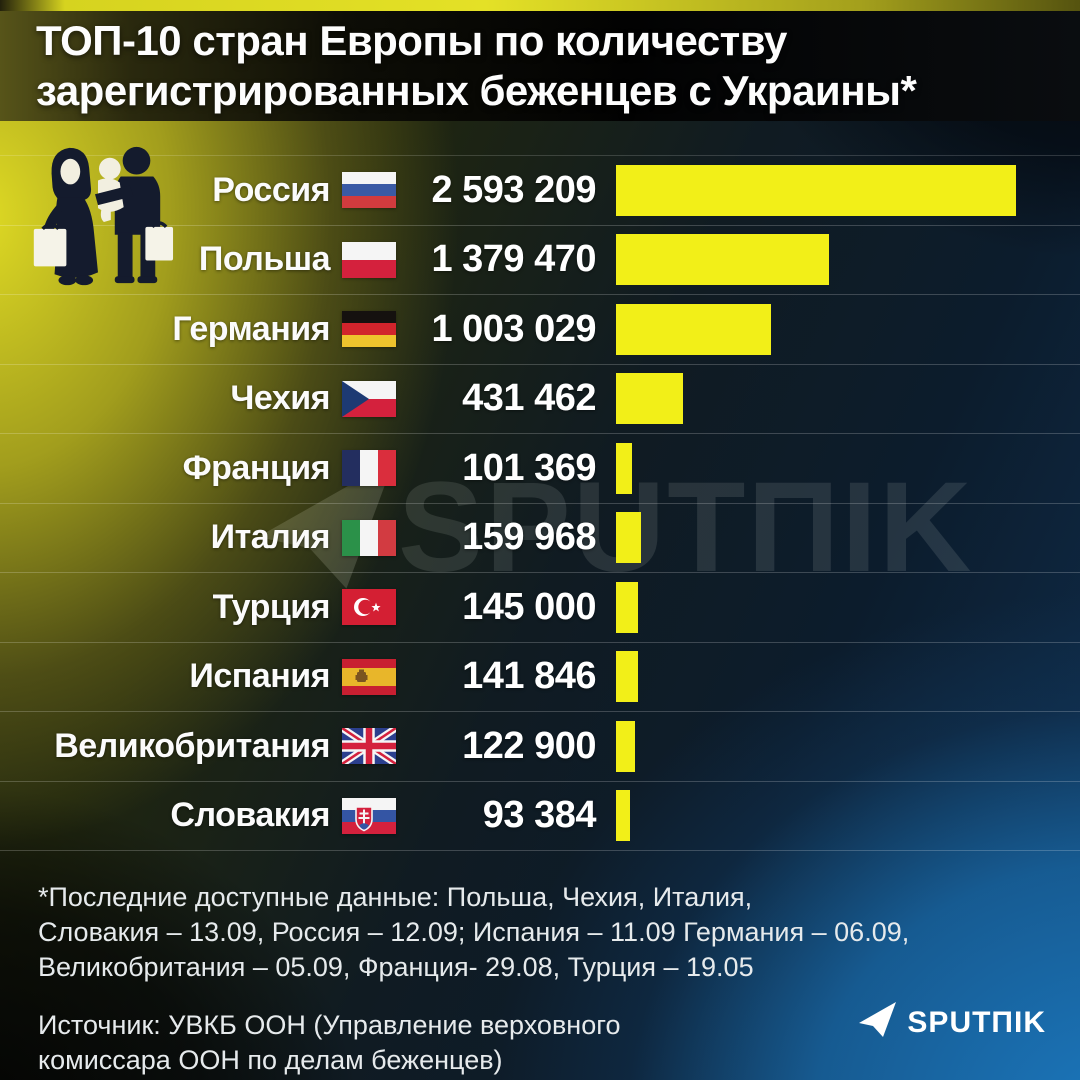 The width and height of the screenshot is (1080, 1080). What do you see at coordinates (529, 537) in the screenshot?
I see `refugee-count-value: 159 968` at bounding box center [529, 537].